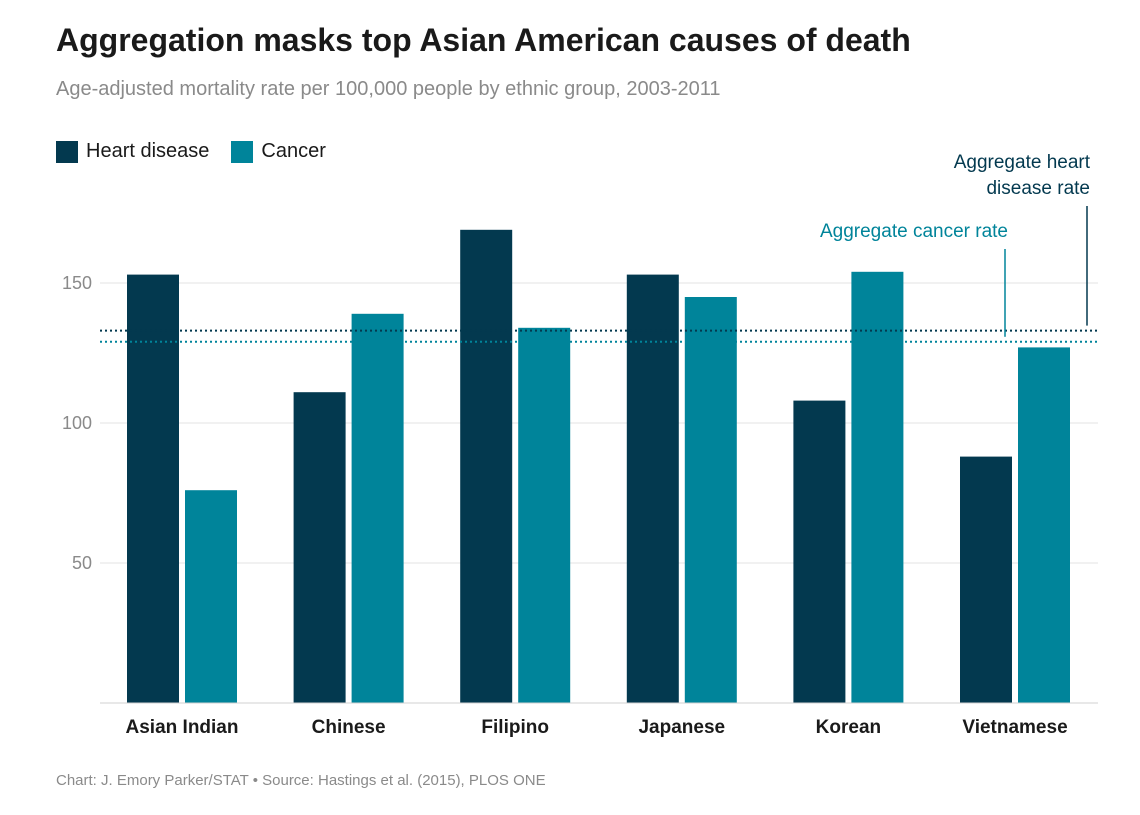 This screenshot has width=1140, height=815. I want to click on legend: Heart disease Cancer, so click(202, 151).